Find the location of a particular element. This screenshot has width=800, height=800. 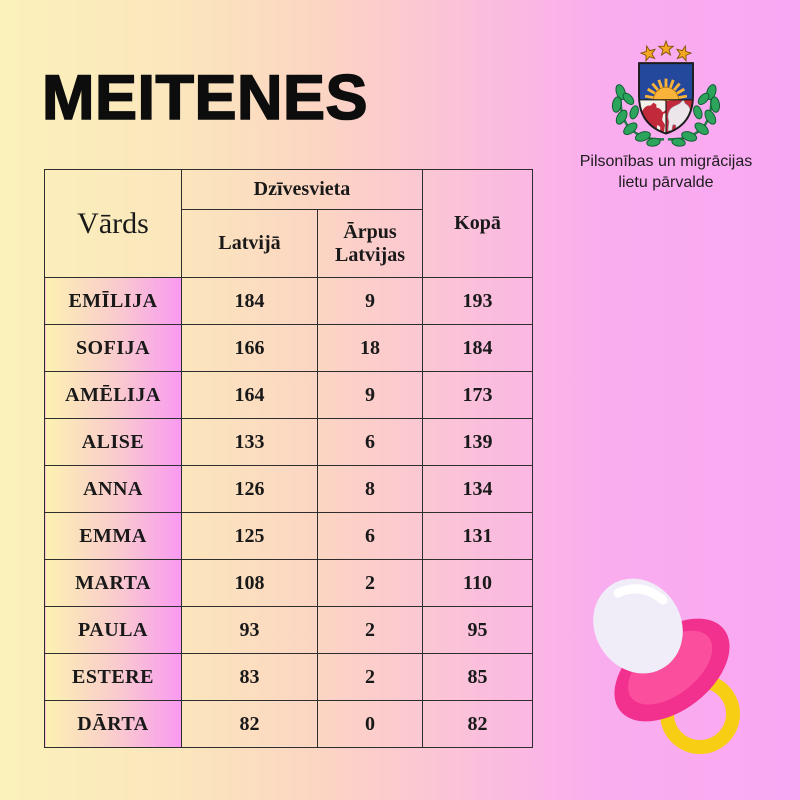

value-cell: 108 is located at coordinates (249, 583).